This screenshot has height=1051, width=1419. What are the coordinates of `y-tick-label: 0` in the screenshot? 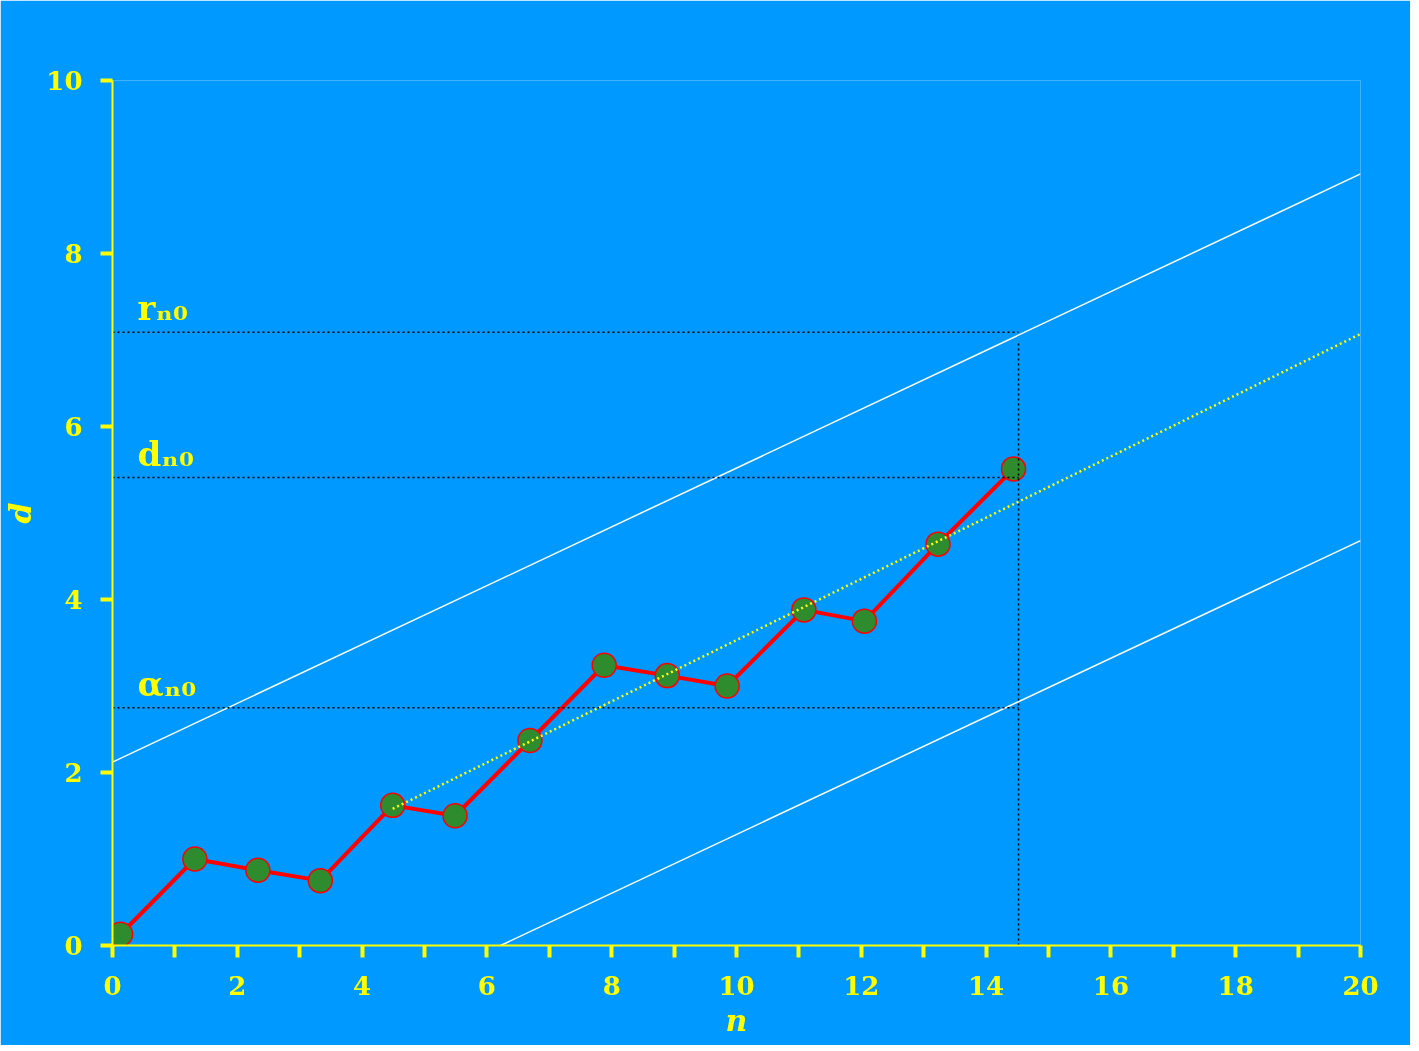 It's located at (73, 946).